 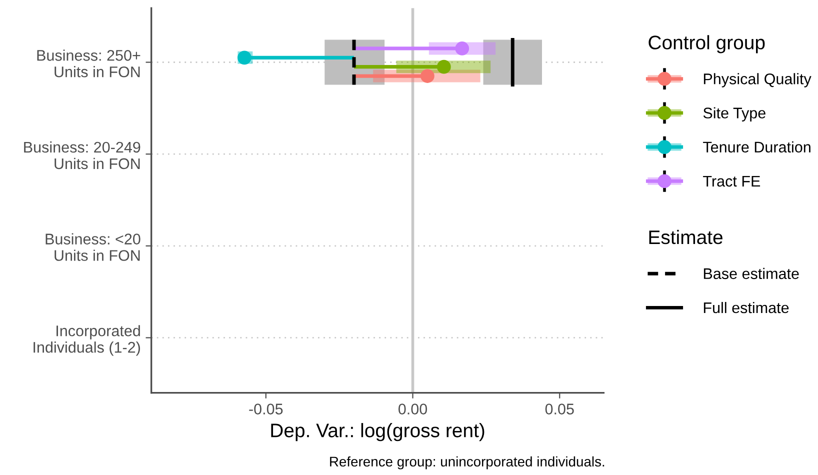 What do you see at coordinates (731, 181) in the screenshot?
I see `legend-label: Tract FE` at bounding box center [731, 181].